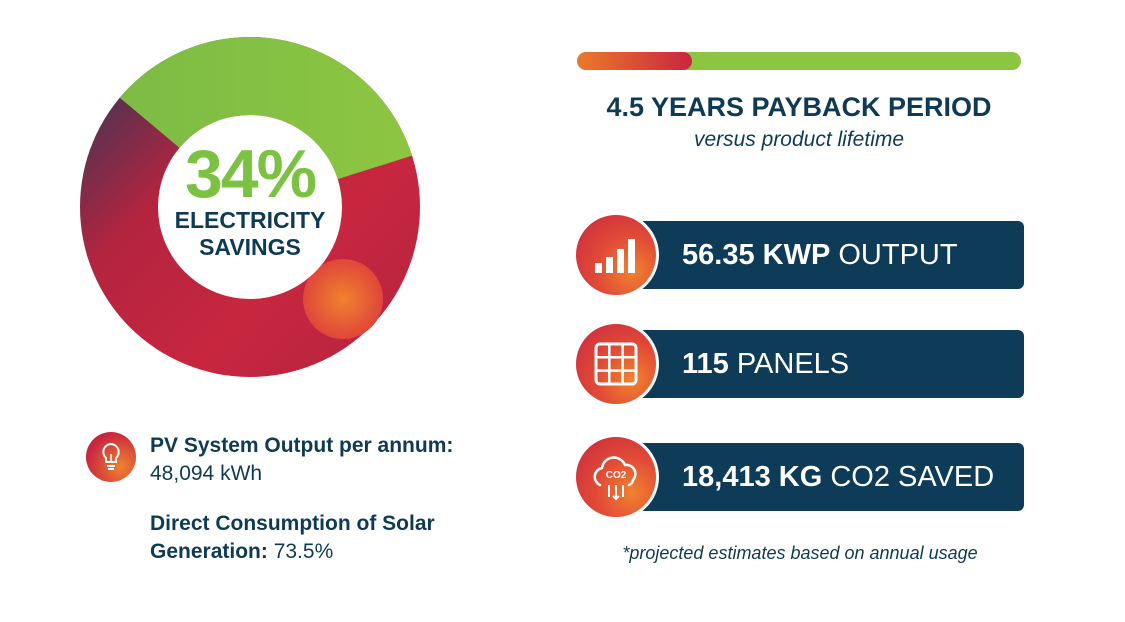 The width and height of the screenshot is (1125, 622). I want to click on co2-icon-text: CO2, so click(616, 475).